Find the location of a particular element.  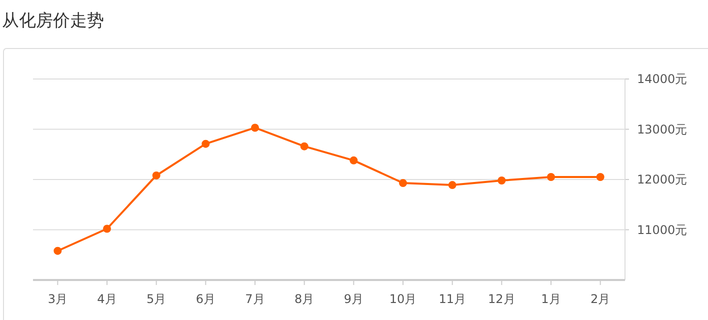

ytick: 14000元 is located at coordinates (662, 79).